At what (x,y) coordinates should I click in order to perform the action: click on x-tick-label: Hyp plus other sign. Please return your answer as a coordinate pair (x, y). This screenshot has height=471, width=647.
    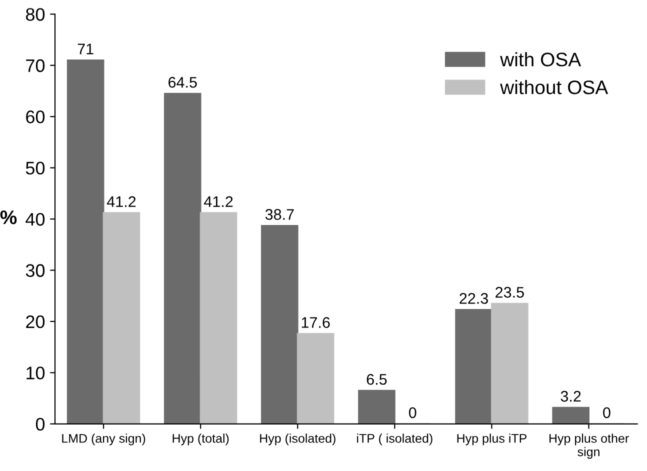
    Looking at the image, I should click on (589, 446).